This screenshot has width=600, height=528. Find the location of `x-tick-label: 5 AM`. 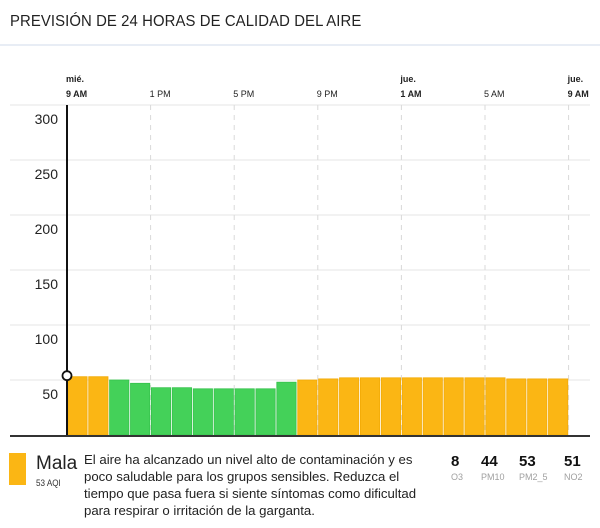

x-tick-label: 5 AM is located at coordinates (494, 94).